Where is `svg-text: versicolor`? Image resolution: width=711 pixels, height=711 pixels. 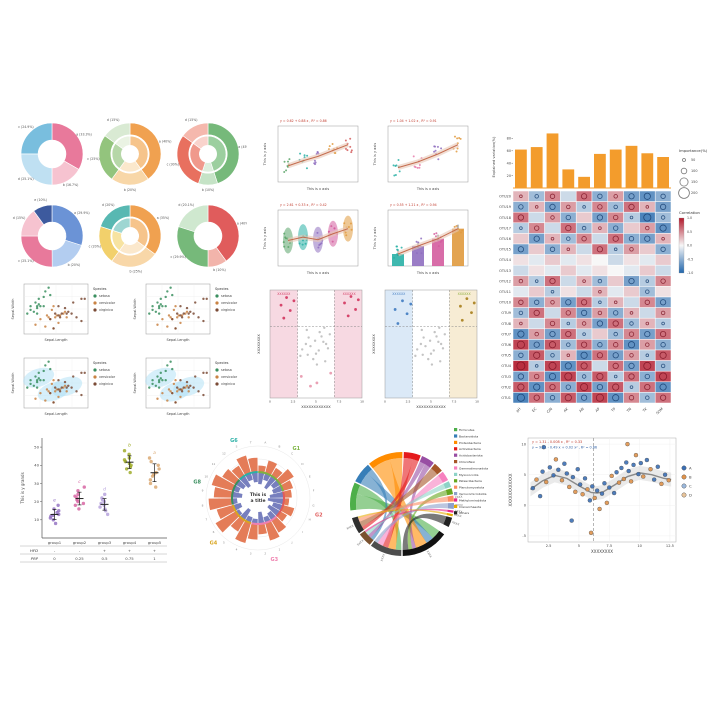 svg-text: versicolor is located at coordinates (229, 303).